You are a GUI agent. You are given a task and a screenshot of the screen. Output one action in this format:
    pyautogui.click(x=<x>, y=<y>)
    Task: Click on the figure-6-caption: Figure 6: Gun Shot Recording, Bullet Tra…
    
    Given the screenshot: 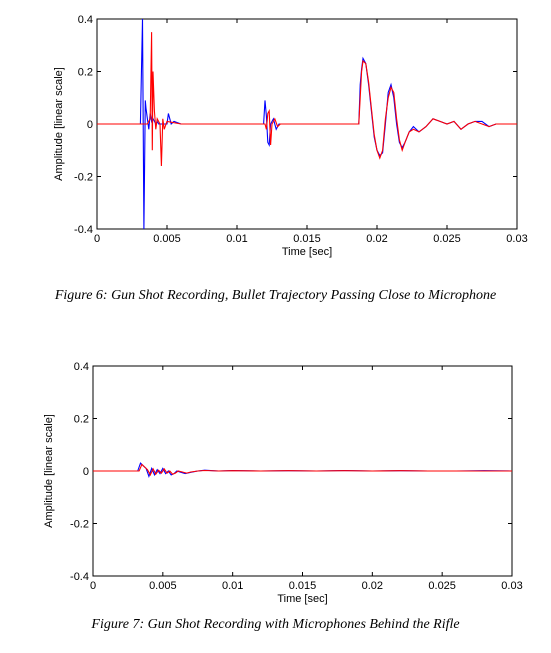 What is the action you would take?
    pyautogui.click(x=275, y=295)
    